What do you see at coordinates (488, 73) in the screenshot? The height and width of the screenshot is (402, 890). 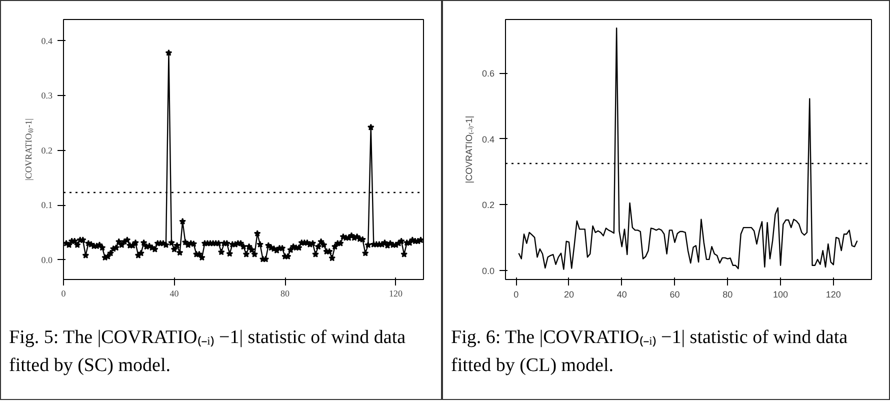 I see `y-tick-label: 0.6` at bounding box center [488, 73].